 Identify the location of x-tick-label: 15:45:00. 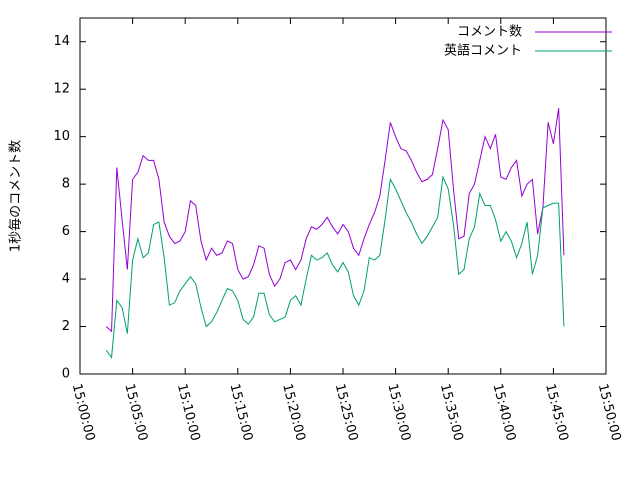
(556, 412).